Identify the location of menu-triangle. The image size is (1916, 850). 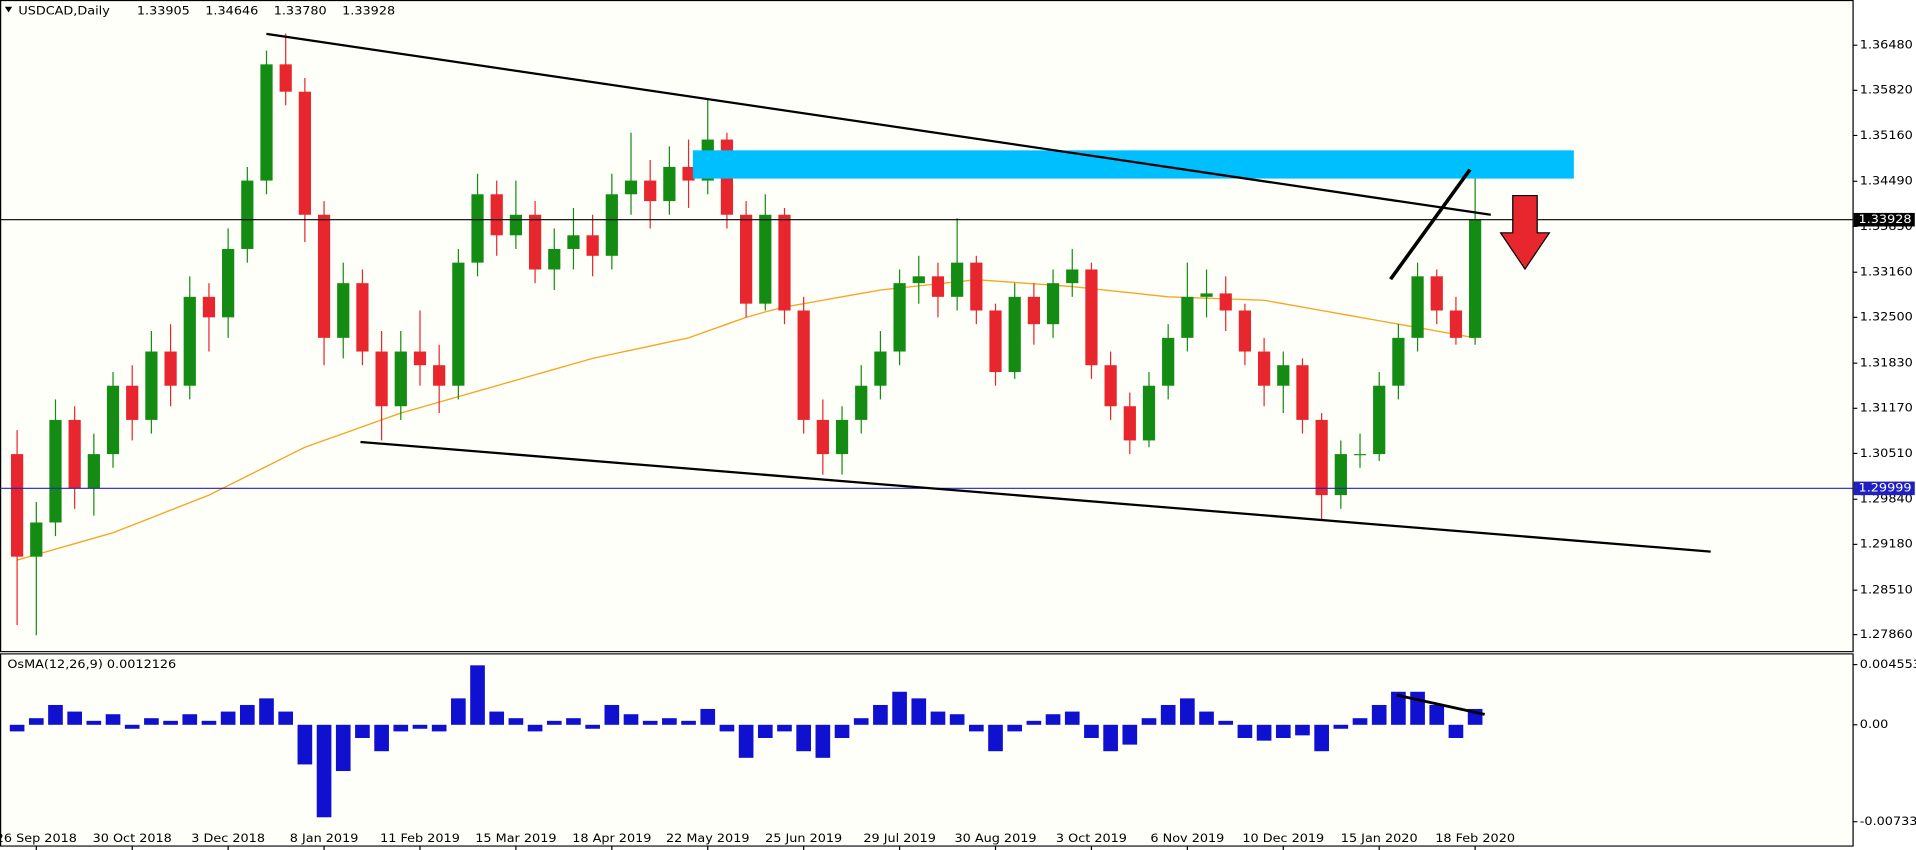
(8, 9).